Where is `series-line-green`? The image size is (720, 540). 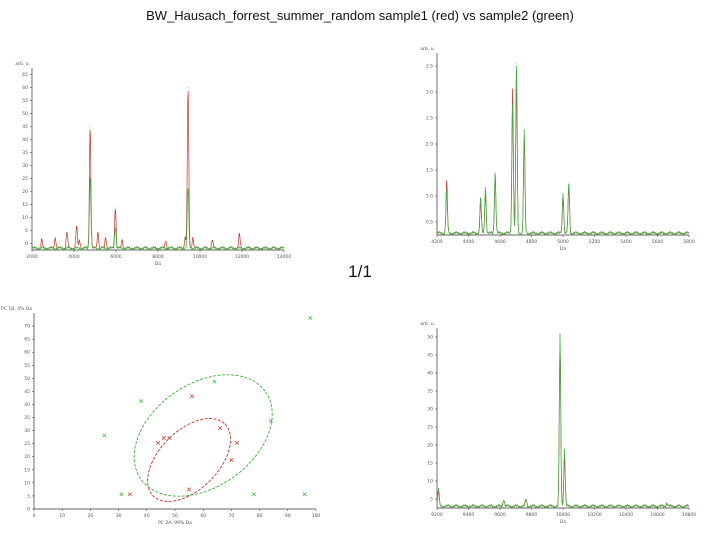
series-line-green is located at coordinates (563, 150).